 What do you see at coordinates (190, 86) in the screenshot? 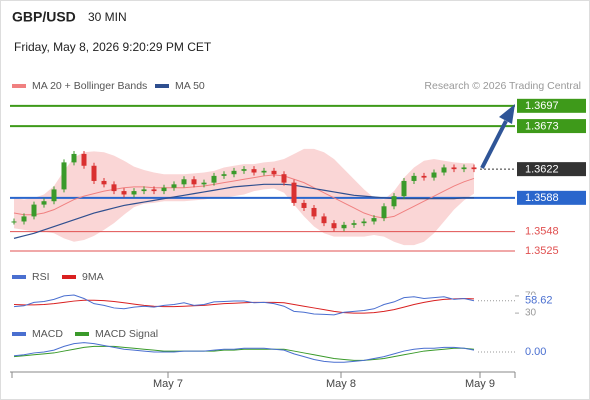
I see `legend-label: MA 50` at bounding box center [190, 86].